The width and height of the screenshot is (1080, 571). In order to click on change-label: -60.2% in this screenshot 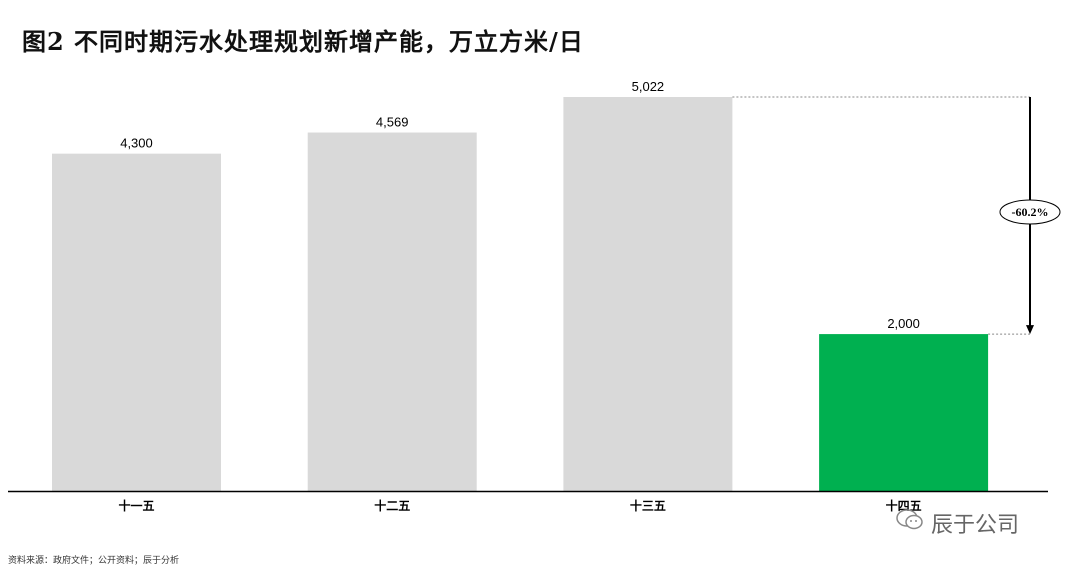, I will do `click(1030, 212)`.